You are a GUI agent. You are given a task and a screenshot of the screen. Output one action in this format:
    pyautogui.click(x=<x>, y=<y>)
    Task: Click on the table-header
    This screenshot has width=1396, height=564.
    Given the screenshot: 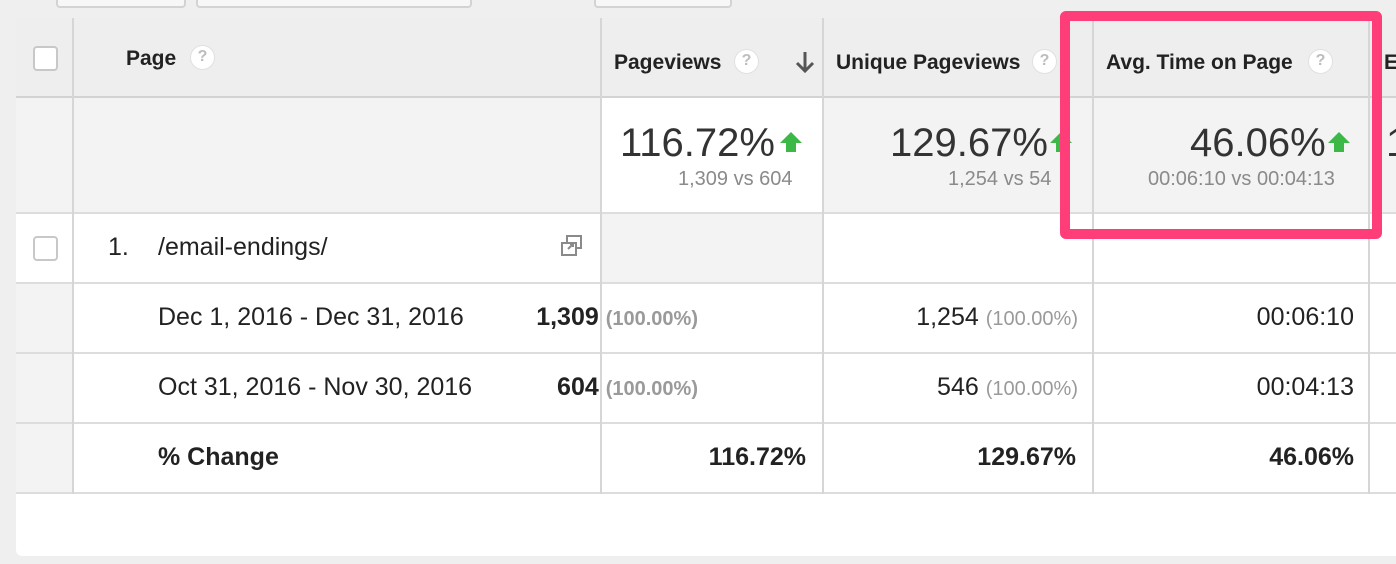 What is the action you would take?
    pyautogui.click(x=706, y=57)
    